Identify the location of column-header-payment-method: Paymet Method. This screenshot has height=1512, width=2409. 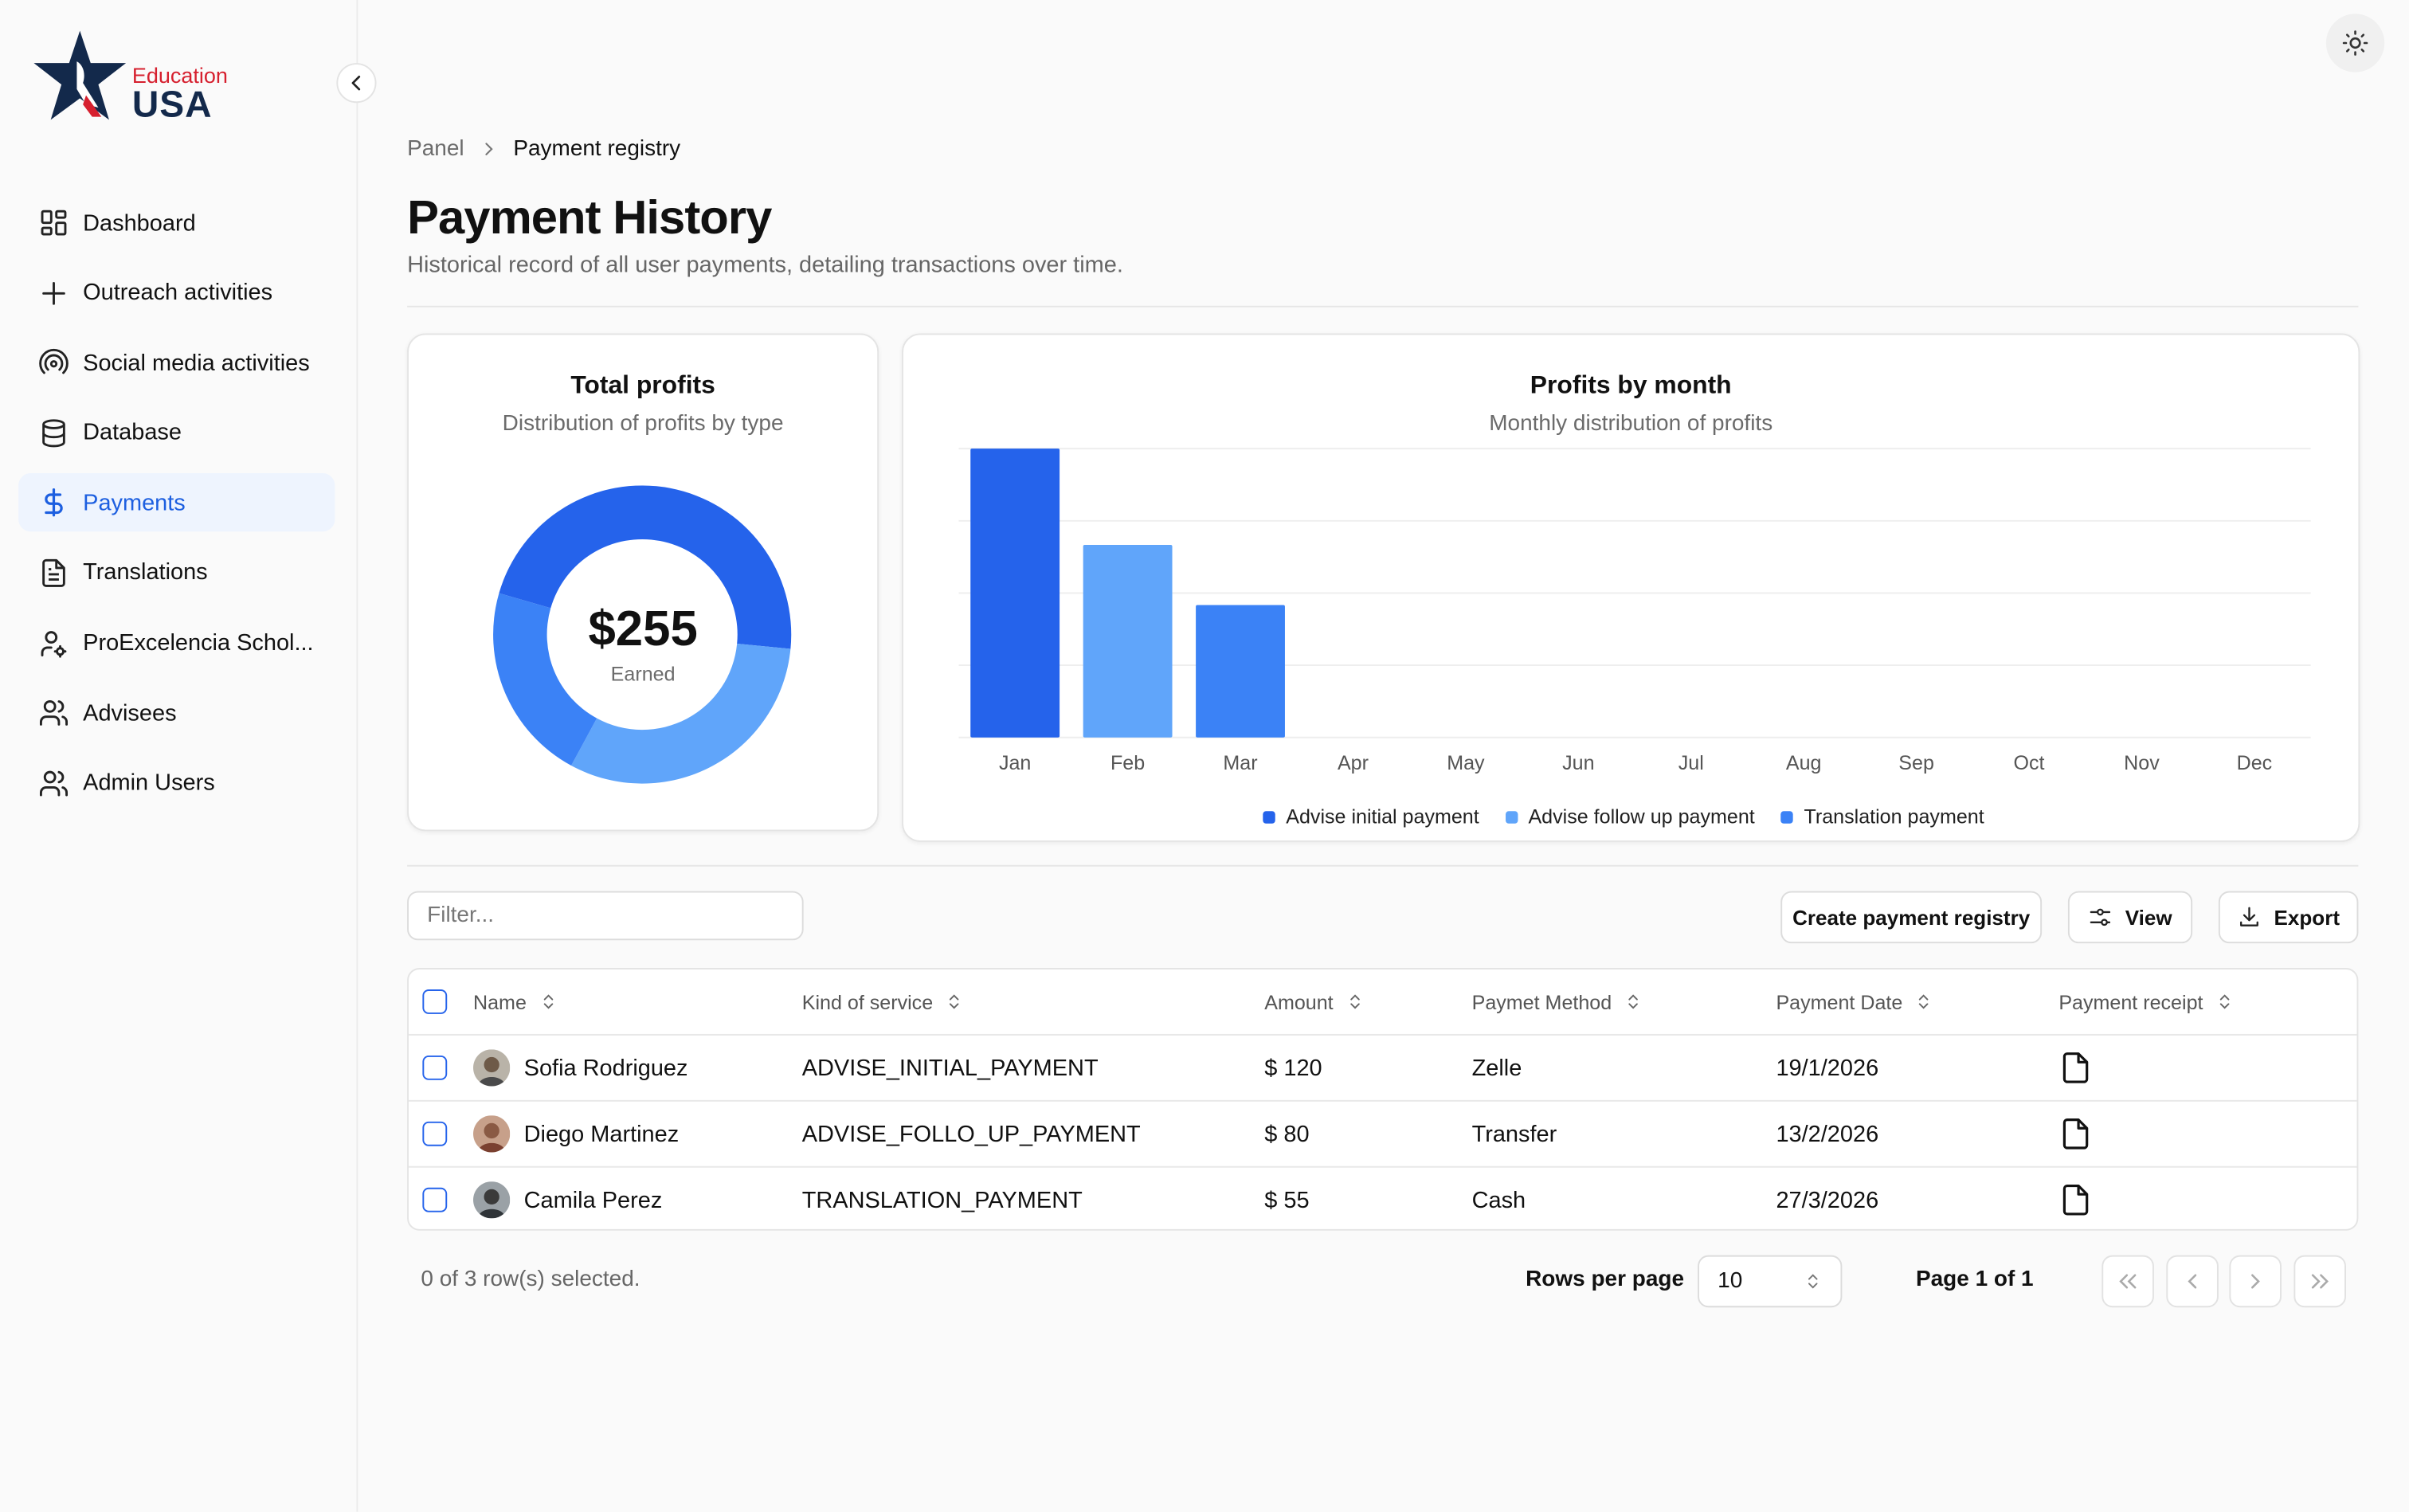
(1557, 1001).